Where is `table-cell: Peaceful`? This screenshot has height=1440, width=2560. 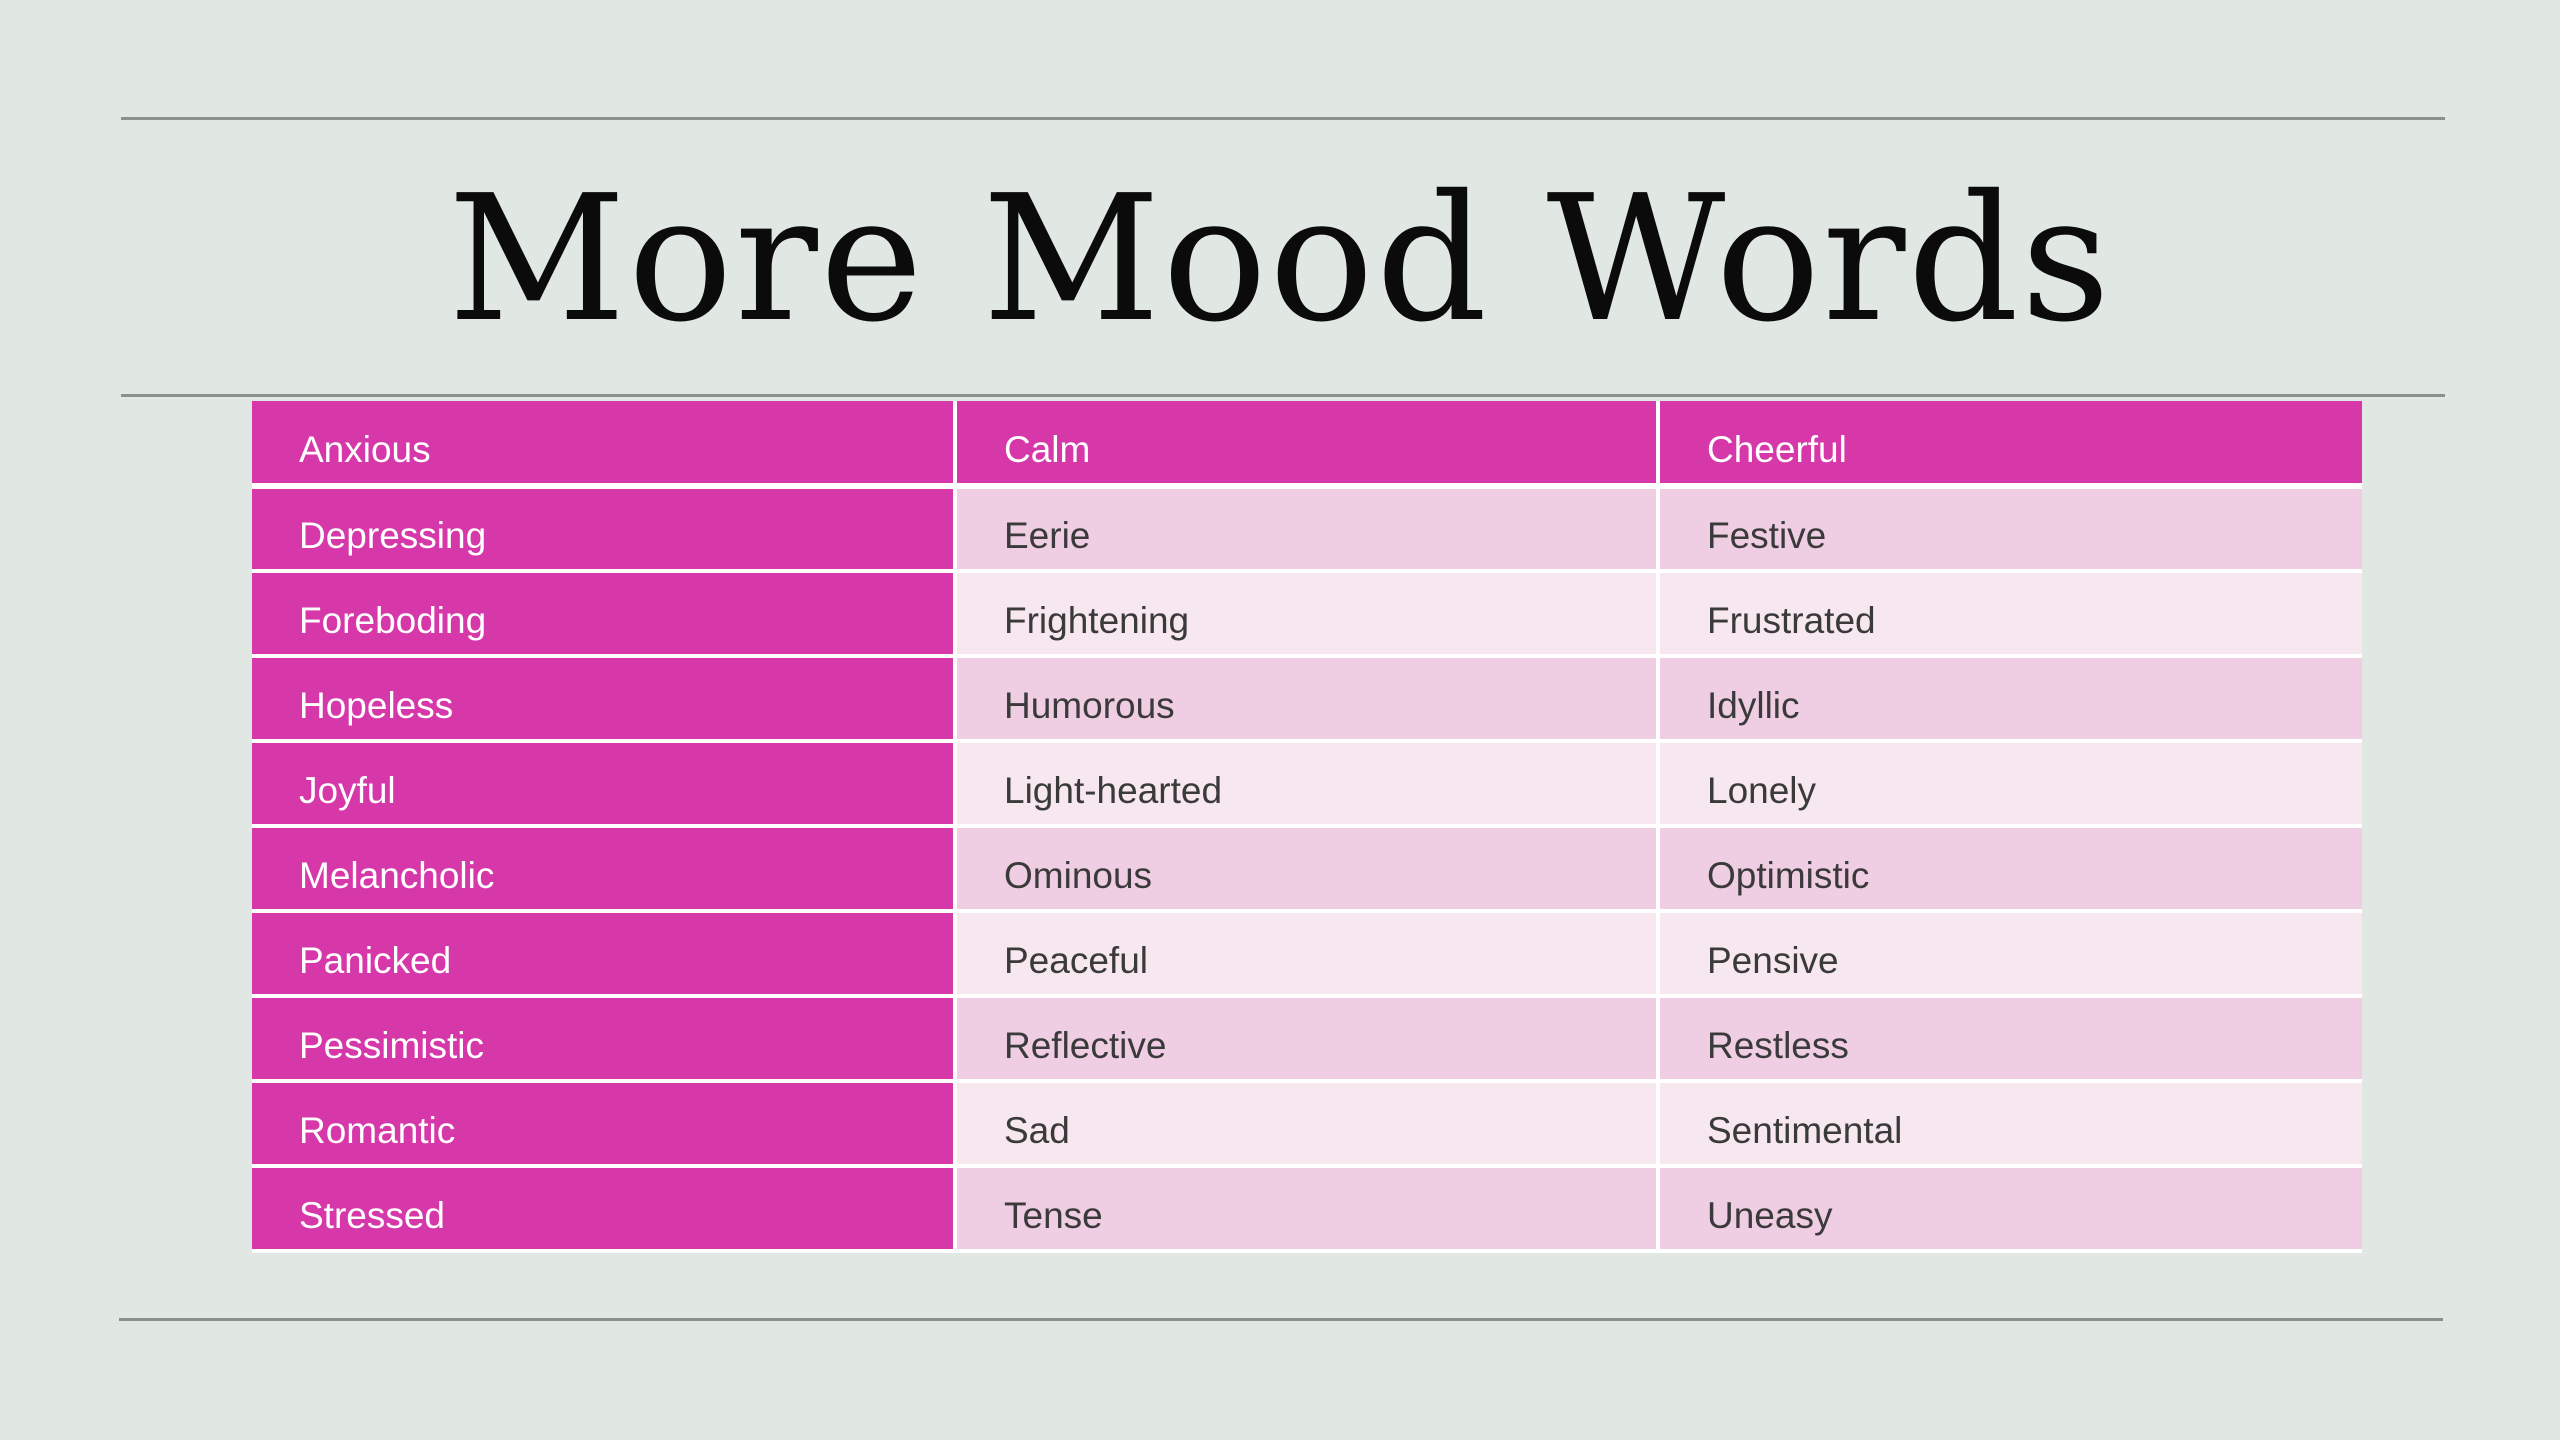 table-cell: Peaceful is located at coordinates (1307, 954).